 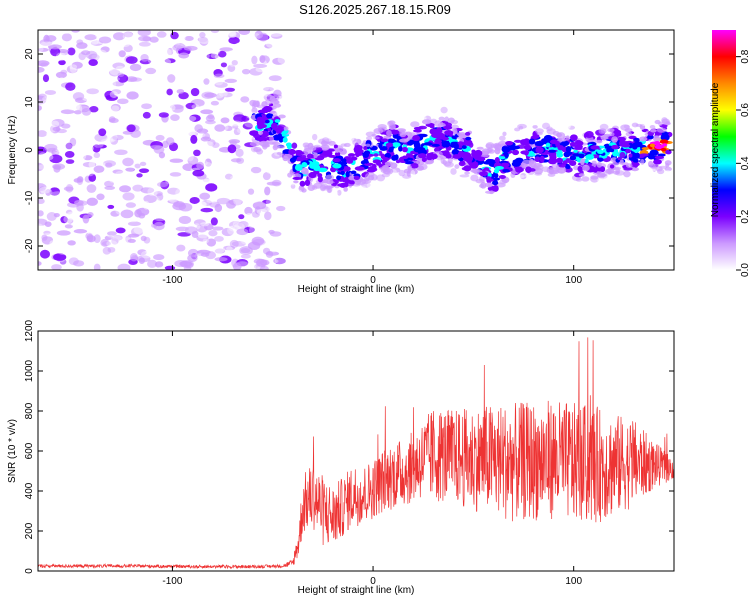 I want to click on colorbar-tick-label: 0.6, so click(x=745, y=110).